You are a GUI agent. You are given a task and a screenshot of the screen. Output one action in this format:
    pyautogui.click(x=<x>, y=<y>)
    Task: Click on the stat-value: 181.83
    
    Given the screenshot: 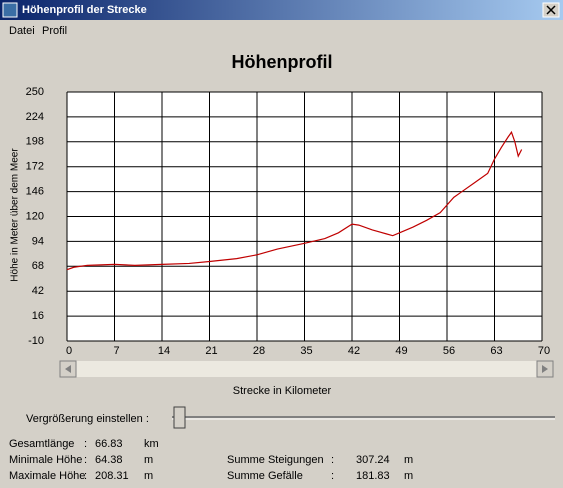 What is the action you would take?
    pyautogui.click(x=373, y=476)
    